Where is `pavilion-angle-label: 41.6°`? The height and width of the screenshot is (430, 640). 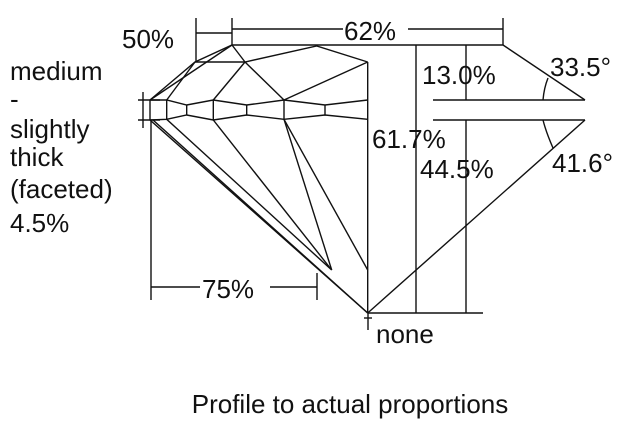 pavilion-angle-label: 41.6° is located at coordinates (582, 163).